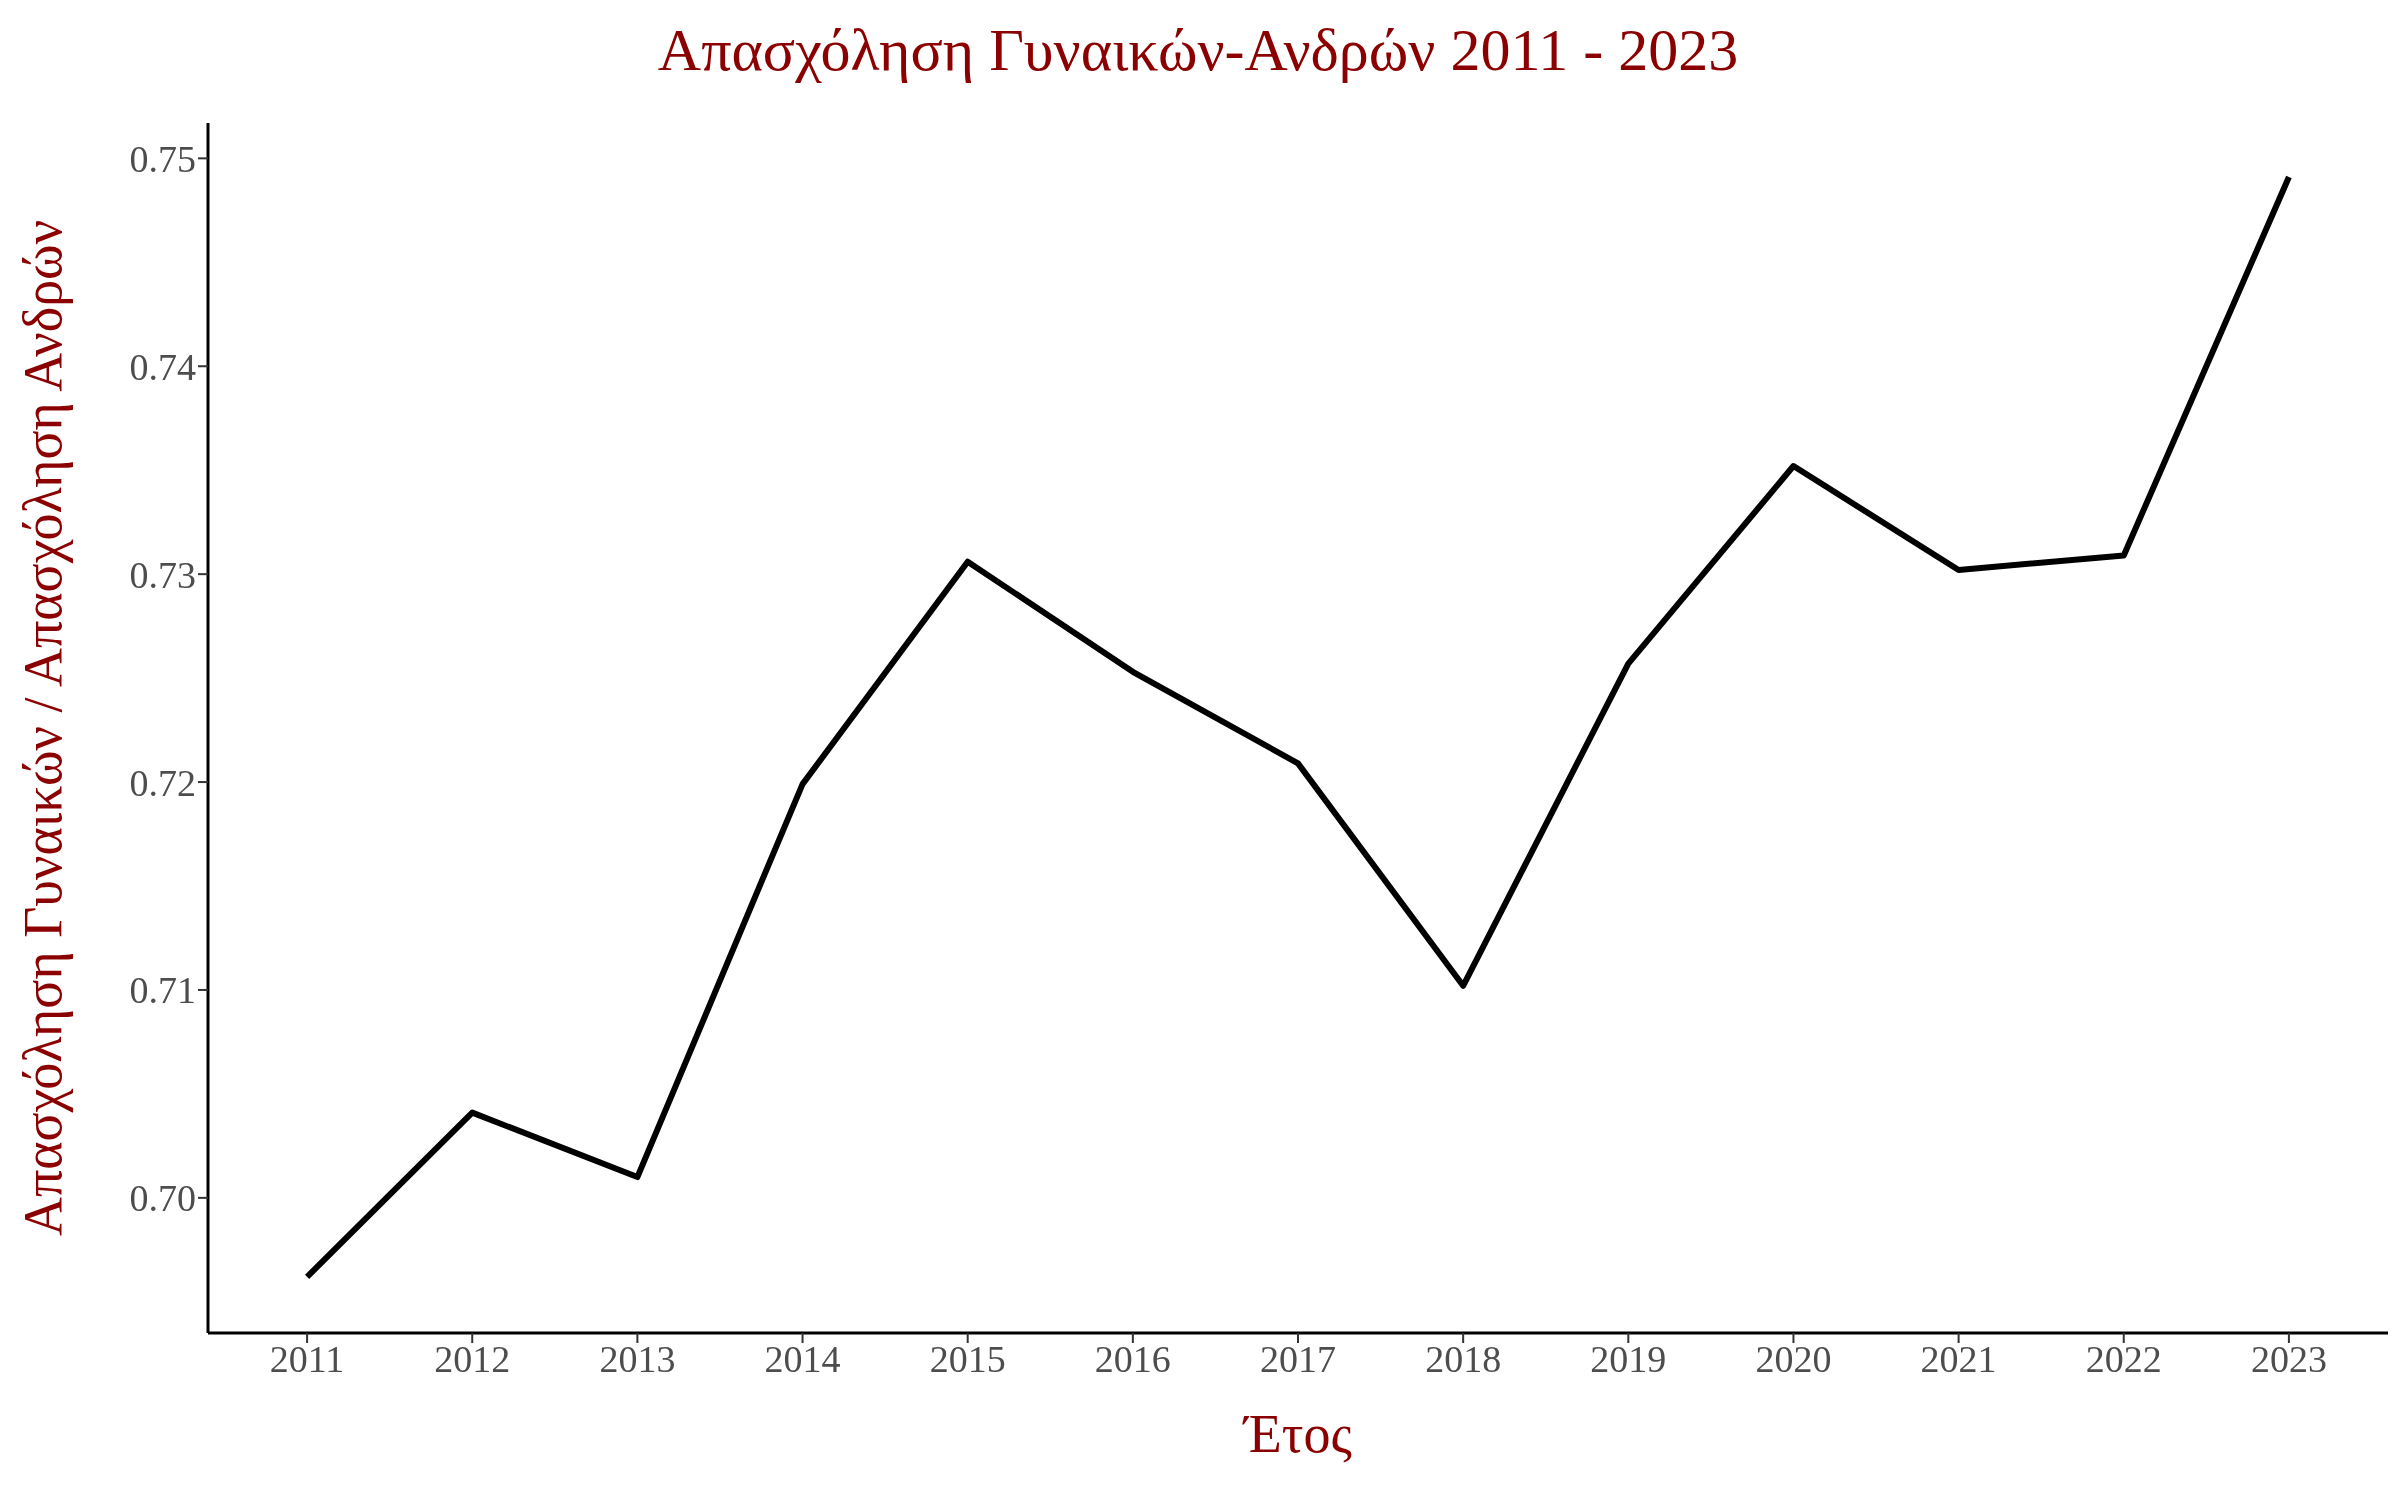  I want to click on y-tick-label: 0.74, so click(162, 366).